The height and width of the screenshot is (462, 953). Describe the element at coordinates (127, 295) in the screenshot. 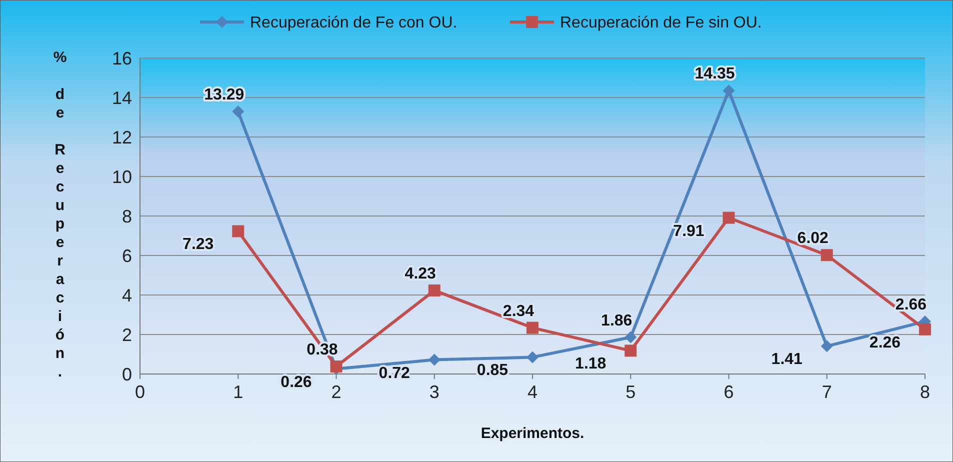

I see `y-tick-label: 4` at that location.